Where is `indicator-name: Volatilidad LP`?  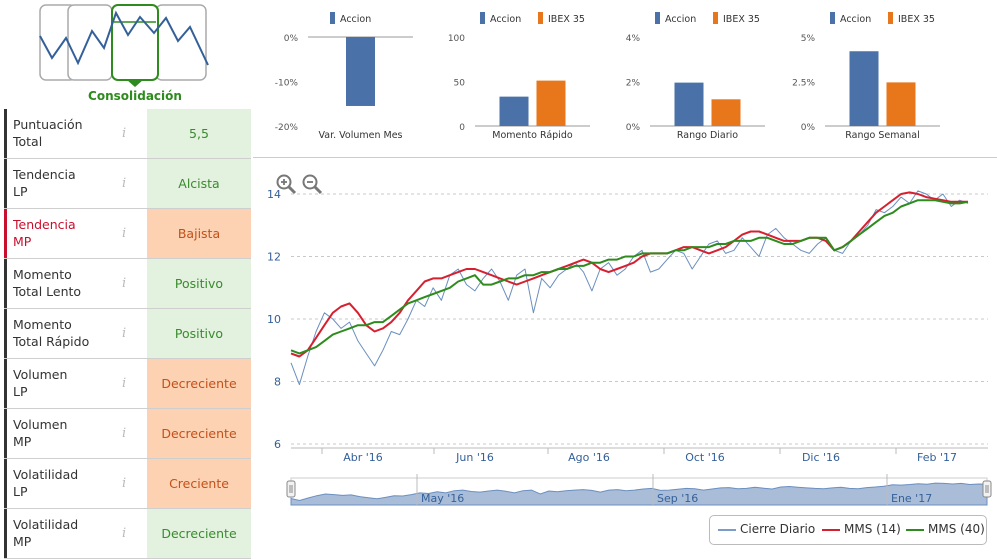
indicator-name: Volatilidad LP is located at coordinates (74, 483).